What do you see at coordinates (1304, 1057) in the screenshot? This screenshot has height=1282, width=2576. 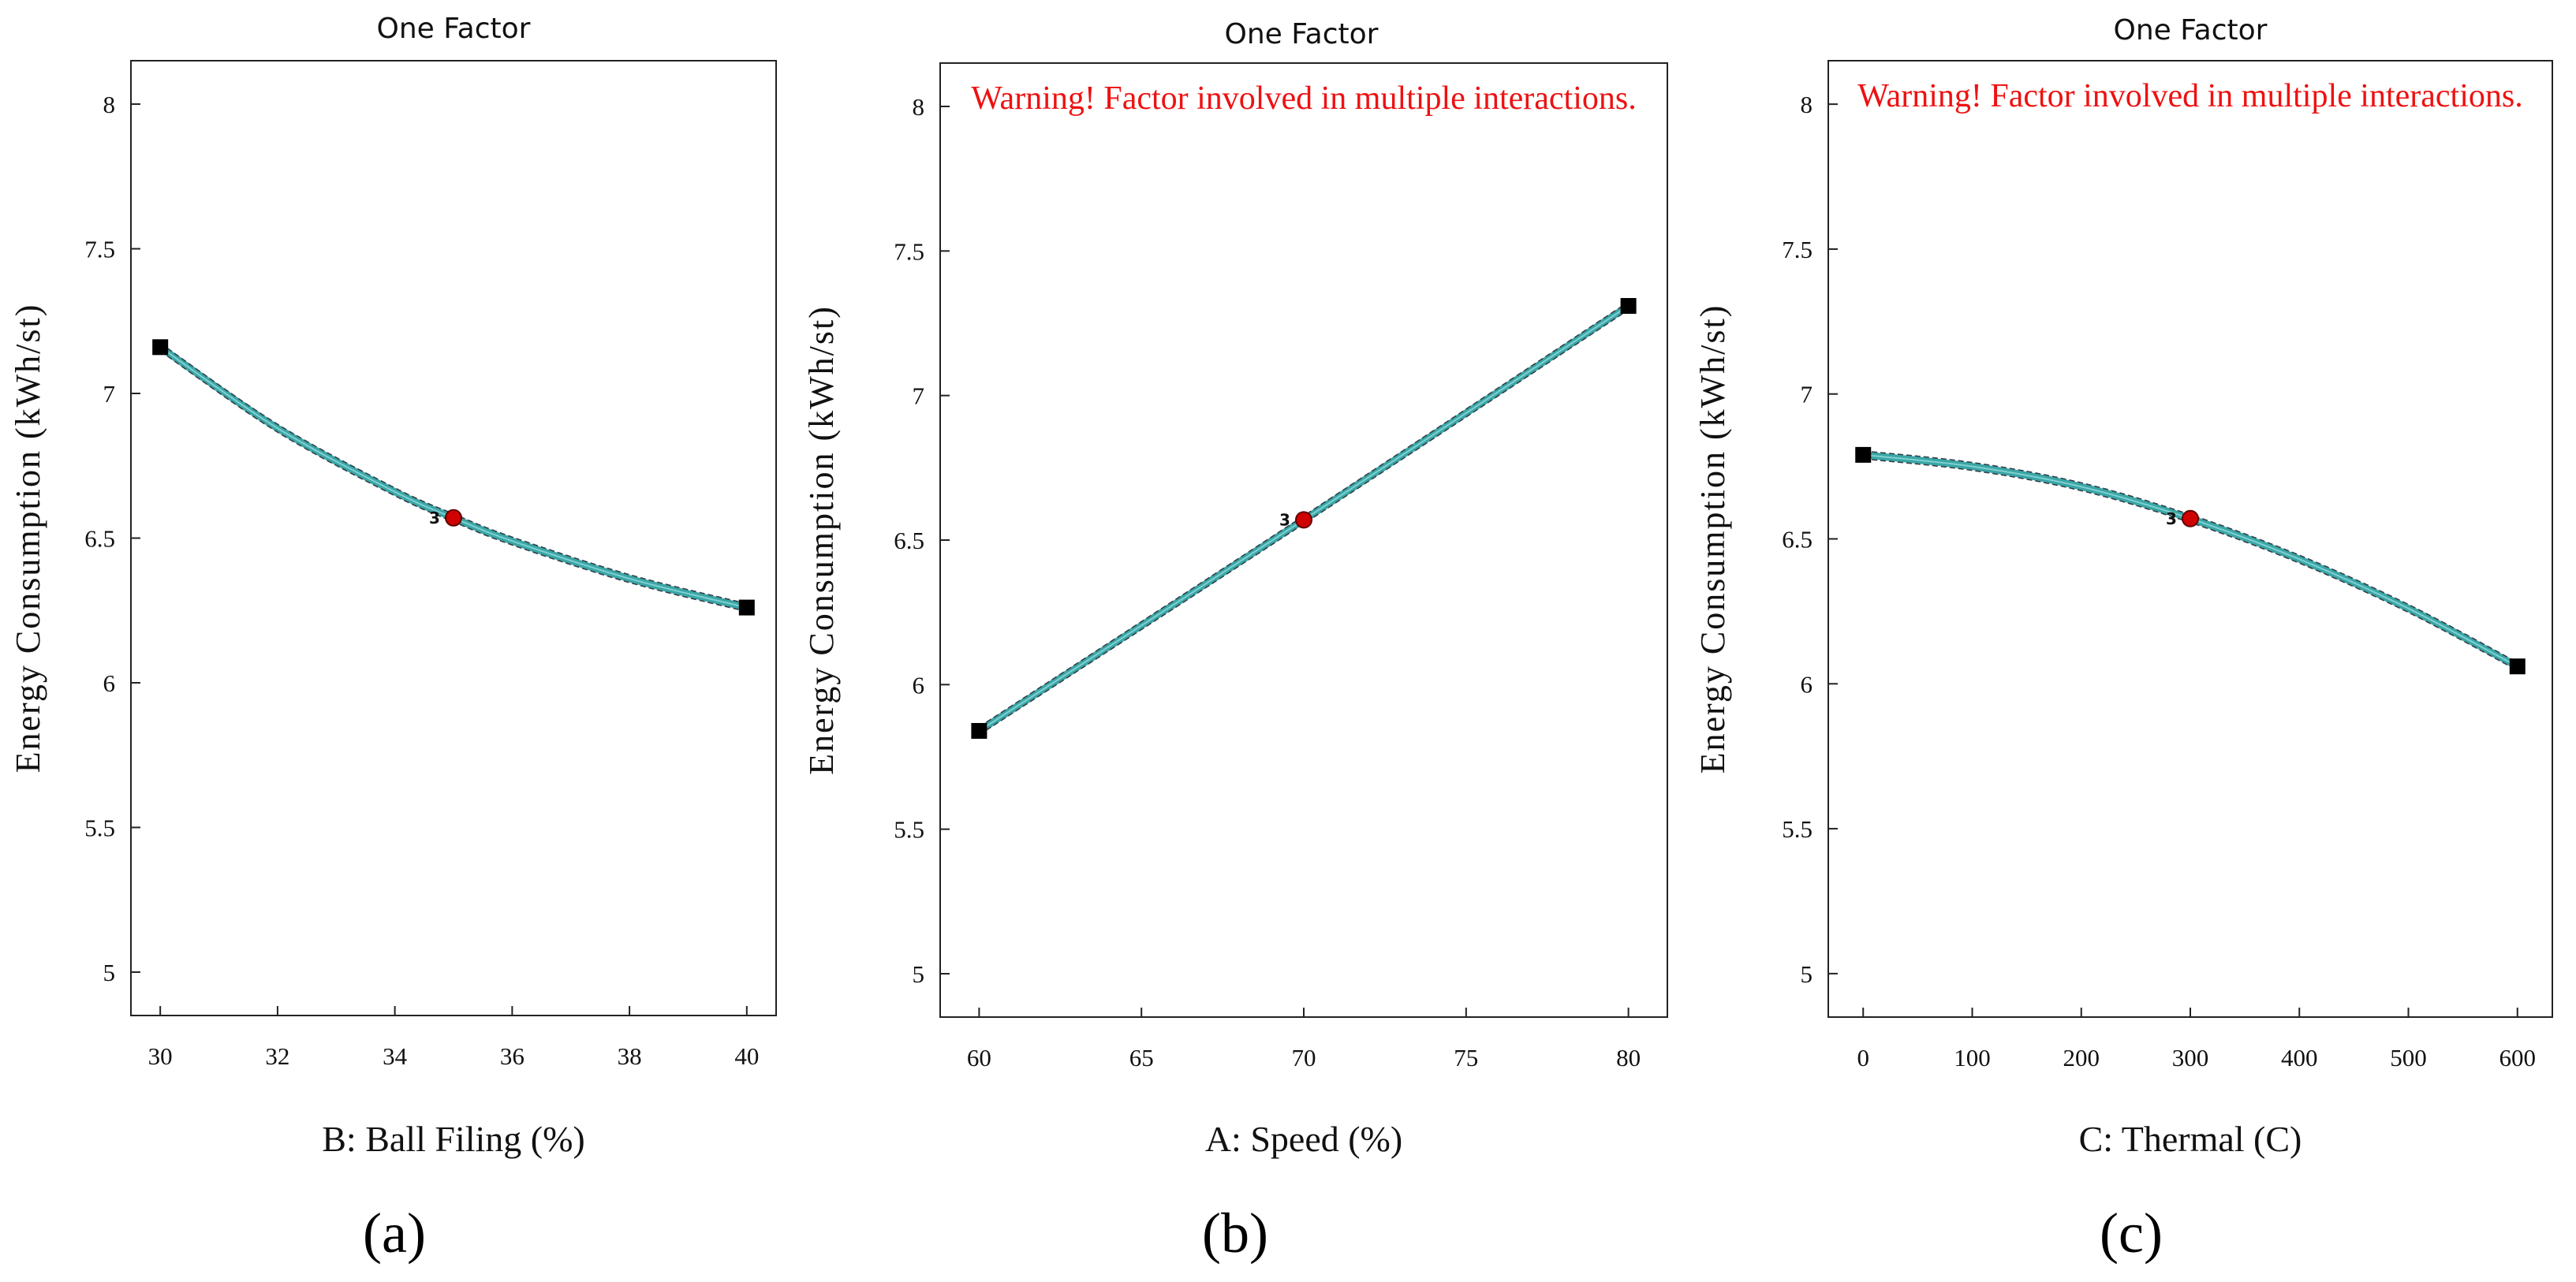 I see `x-tick-label: 70` at bounding box center [1304, 1057].